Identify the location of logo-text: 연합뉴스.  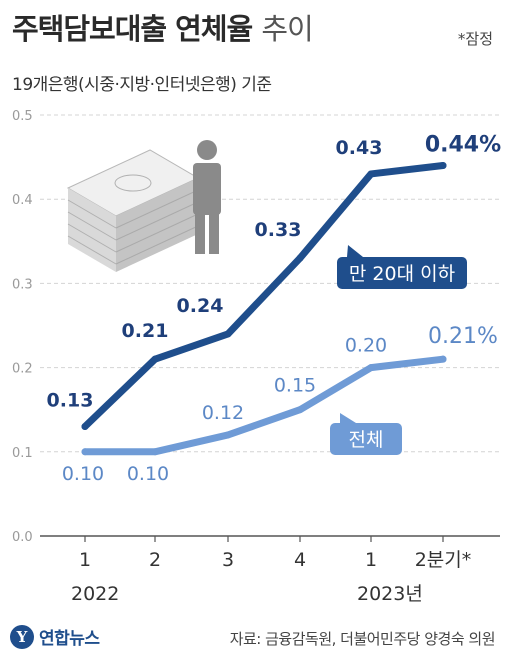
(69, 639).